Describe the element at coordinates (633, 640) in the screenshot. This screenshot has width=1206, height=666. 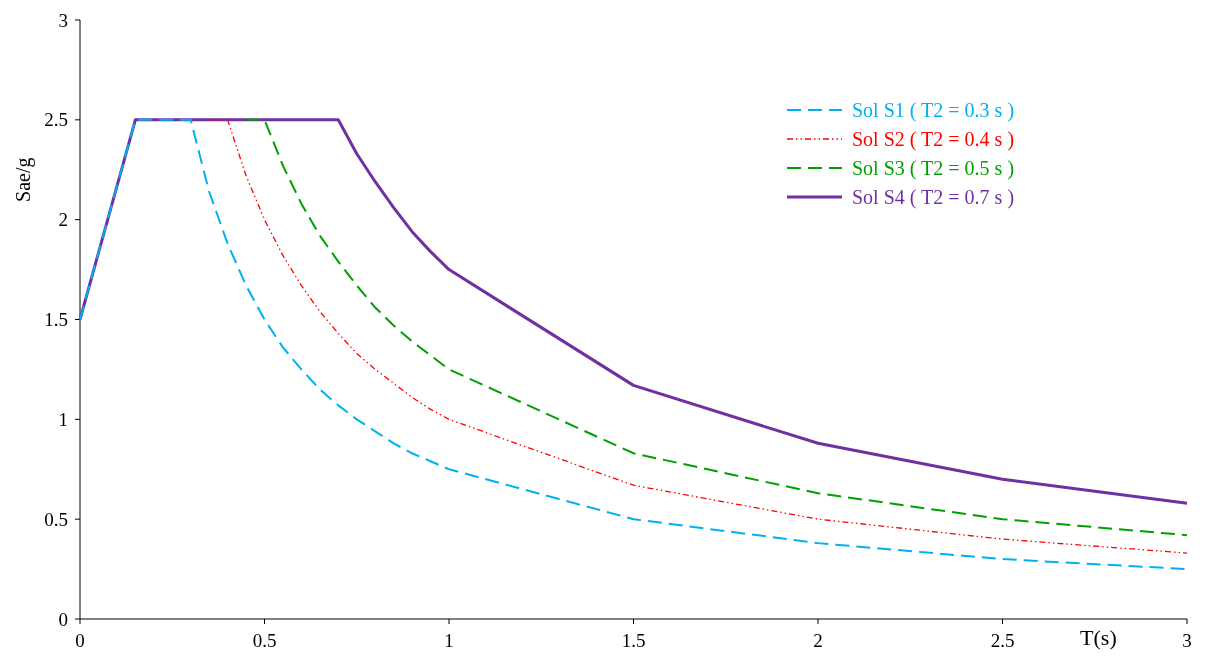
I see `x-tick-label: 1.5` at that location.